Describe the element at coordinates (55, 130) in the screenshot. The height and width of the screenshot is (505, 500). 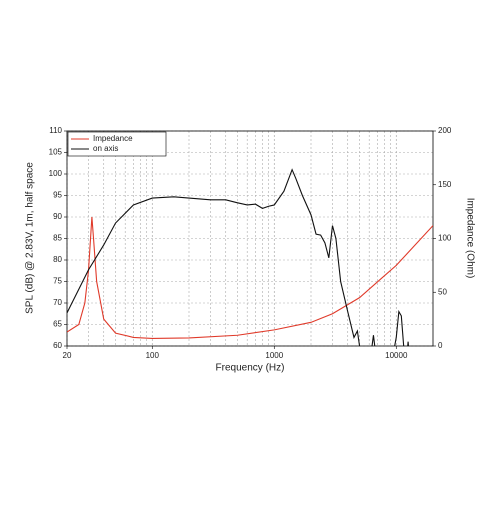
I see `y-tick-label: 110` at that location.